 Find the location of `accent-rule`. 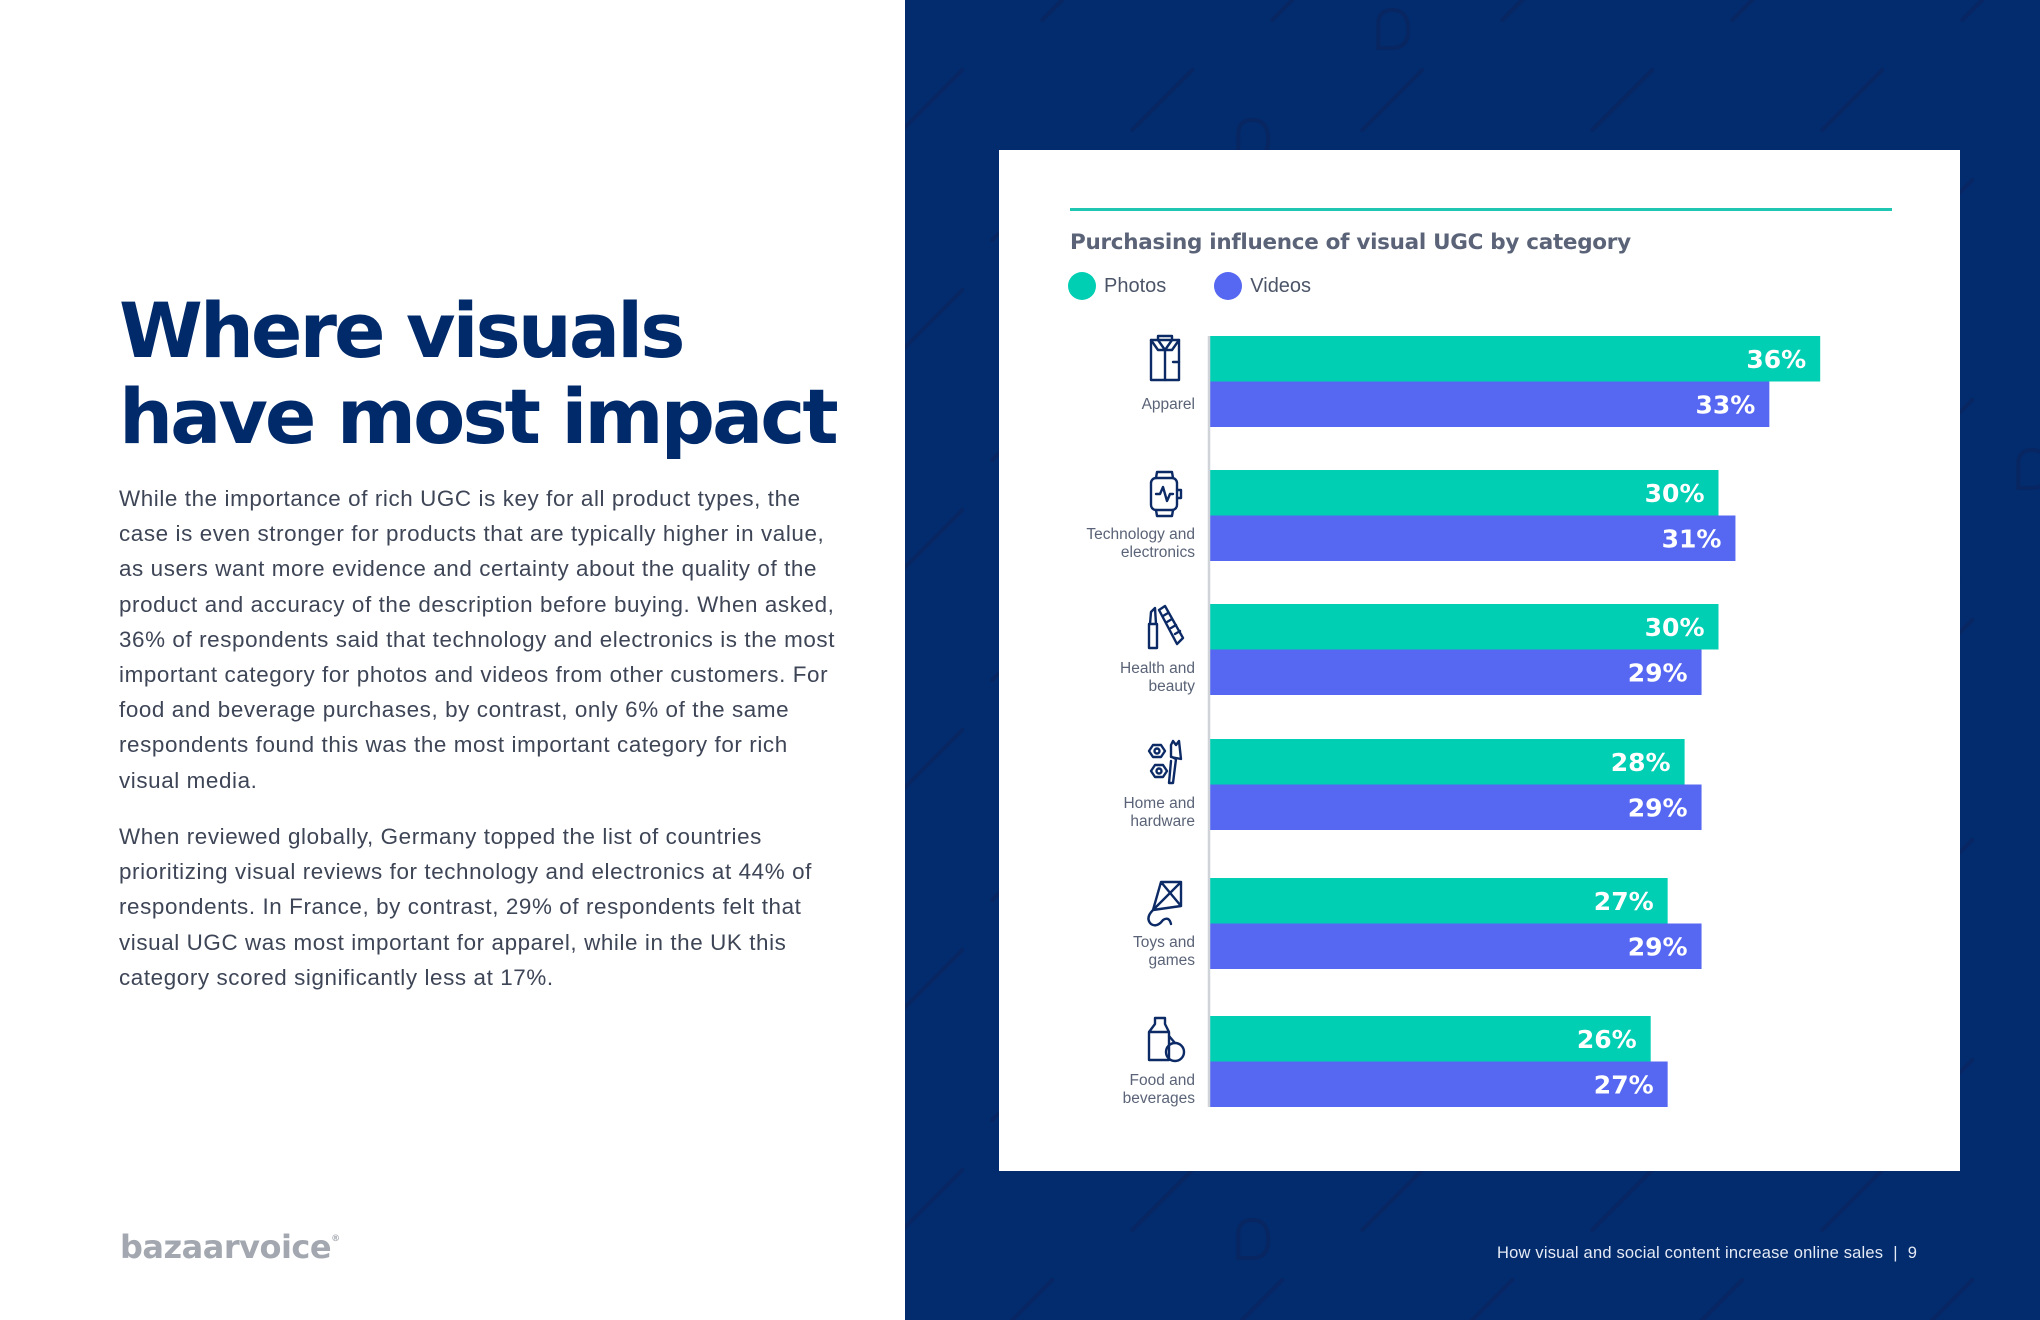

accent-rule is located at coordinates (1481, 209).